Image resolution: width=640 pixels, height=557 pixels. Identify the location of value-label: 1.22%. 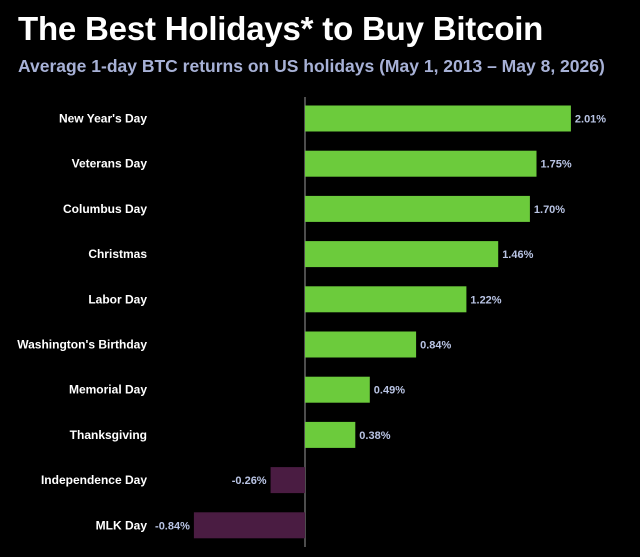
(485, 300).